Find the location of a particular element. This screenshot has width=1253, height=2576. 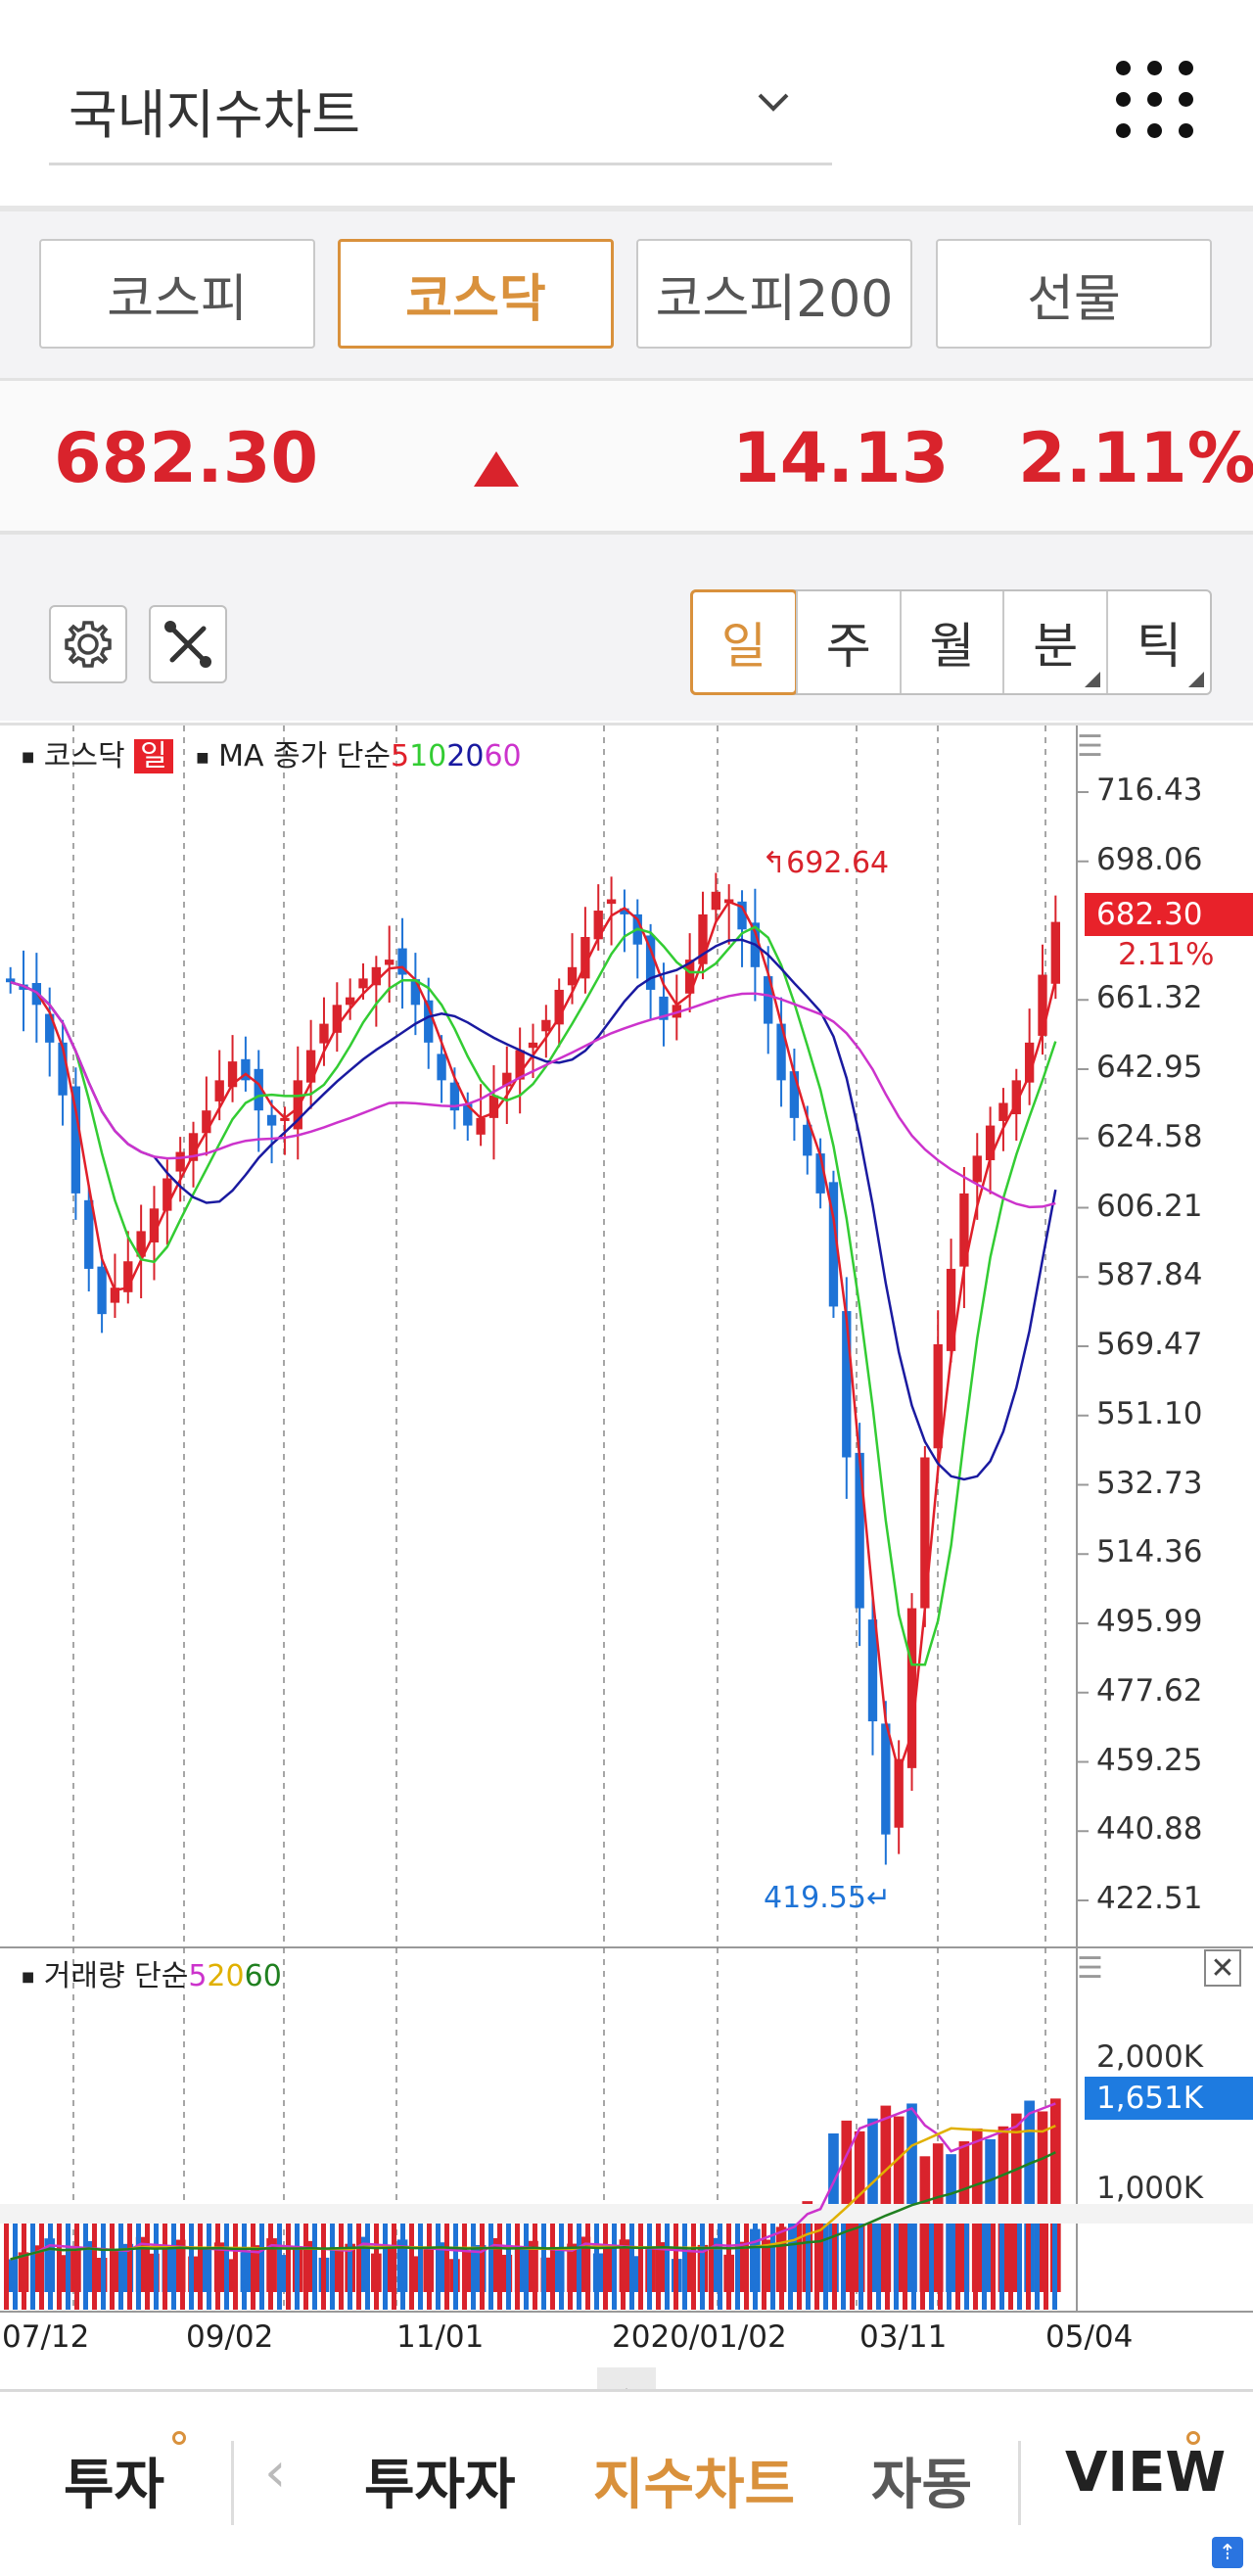

tab-weekly: 주 is located at coordinates (847, 642).